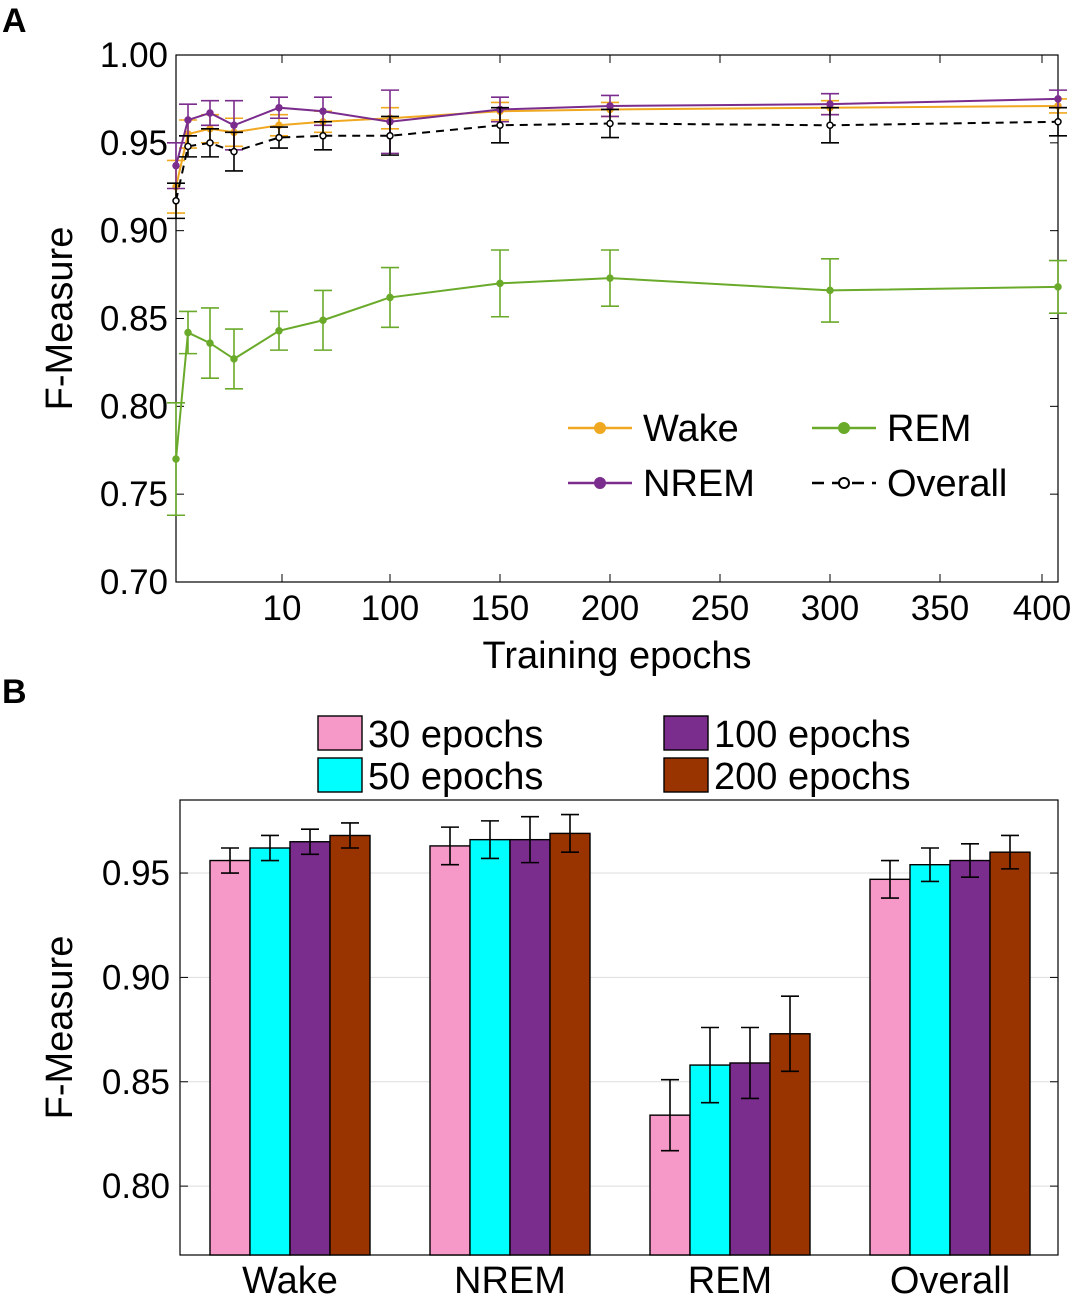 This screenshot has width=1079, height=1299. Describe the element at coordinates (610, 608) in the screenshot. I see `x-tick-label: 200` at that location.